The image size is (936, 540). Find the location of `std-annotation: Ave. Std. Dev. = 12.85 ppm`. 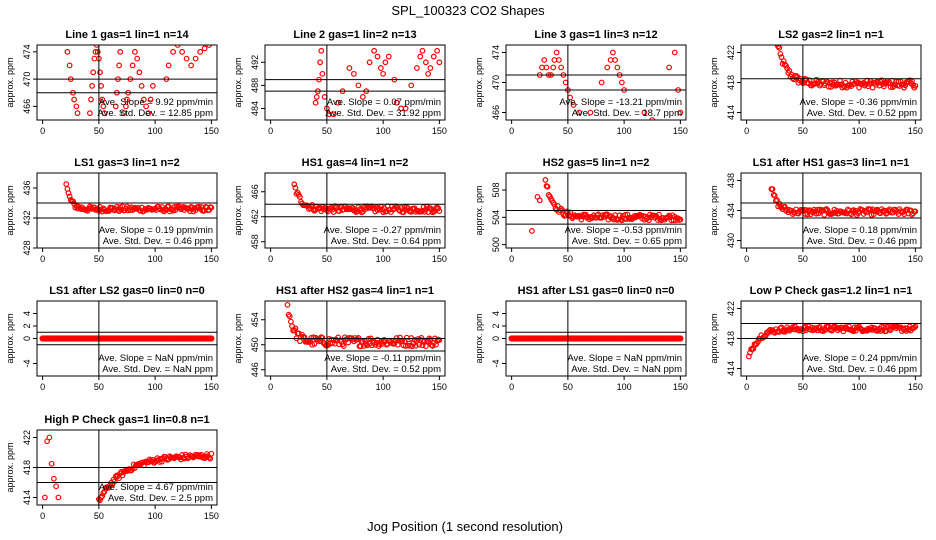

std-annotation: Ave. Std. Dev. = 12.85 ppm is located at coordinates (155, 113).